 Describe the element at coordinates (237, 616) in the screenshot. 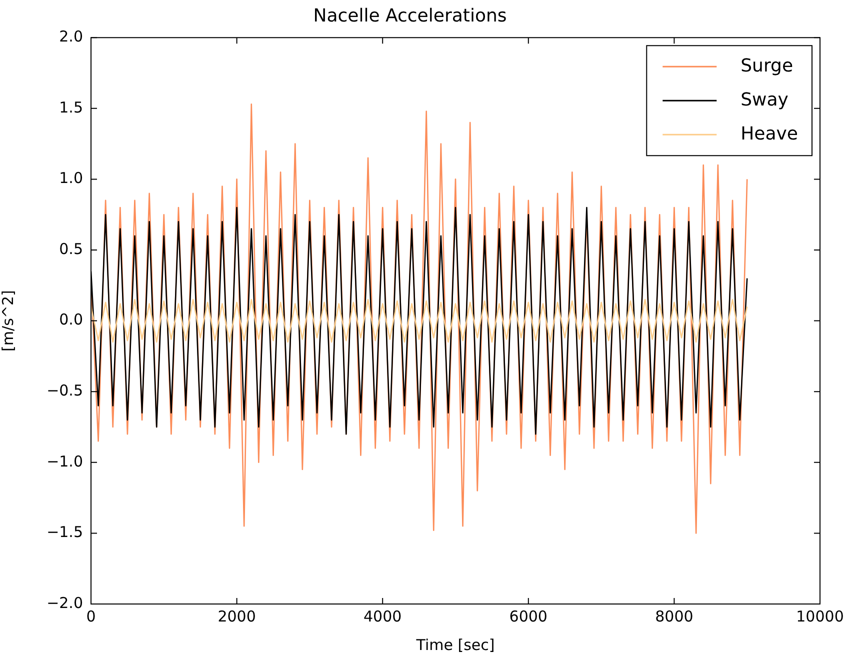

I see `x-tick-label: 2000` at that location.